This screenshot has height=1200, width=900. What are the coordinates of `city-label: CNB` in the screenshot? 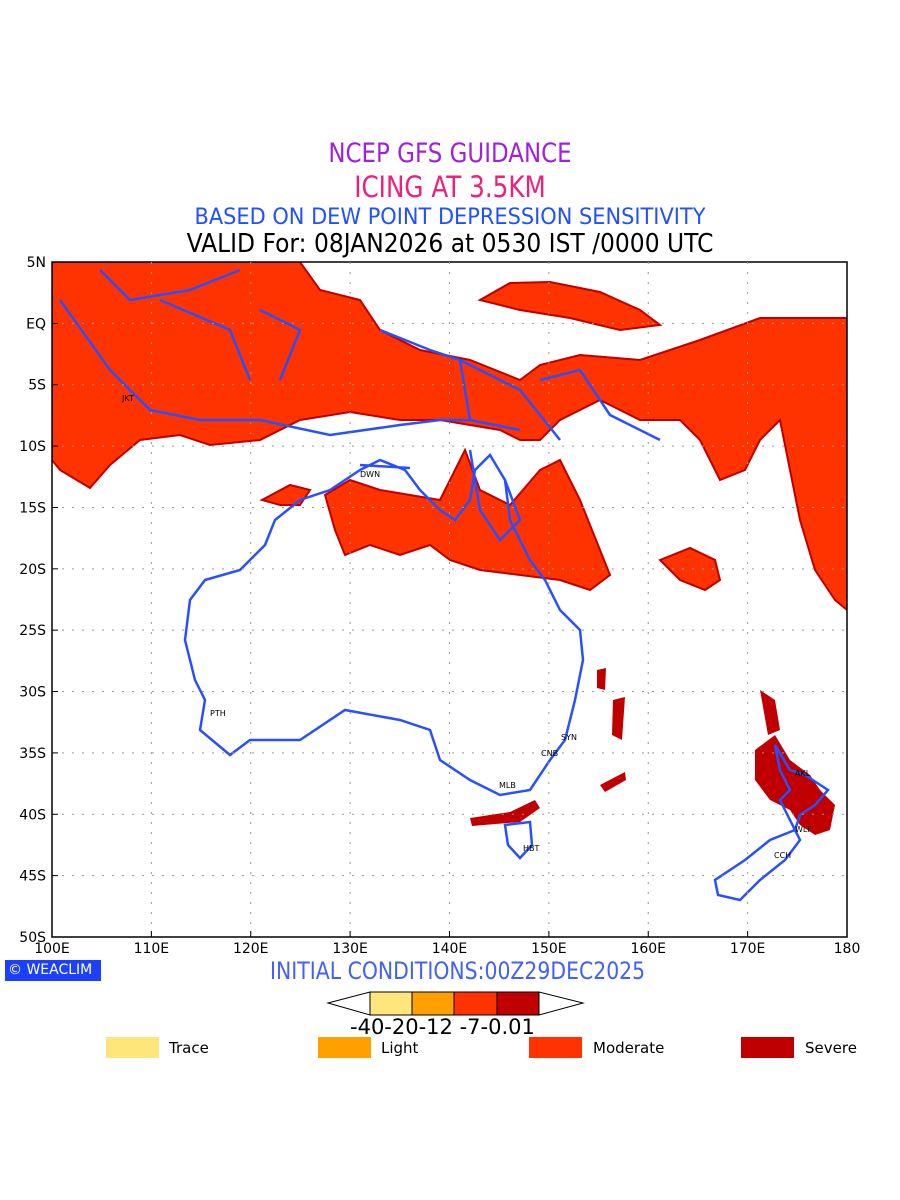 It's located at (549, 753).